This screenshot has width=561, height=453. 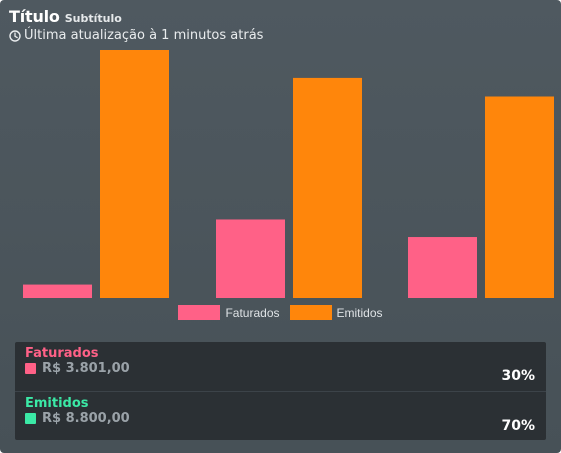 What do you see at coordinates (518, 376) in the screenshot?
I see `summary-percent: 30%` at bounding box center [518, 376].